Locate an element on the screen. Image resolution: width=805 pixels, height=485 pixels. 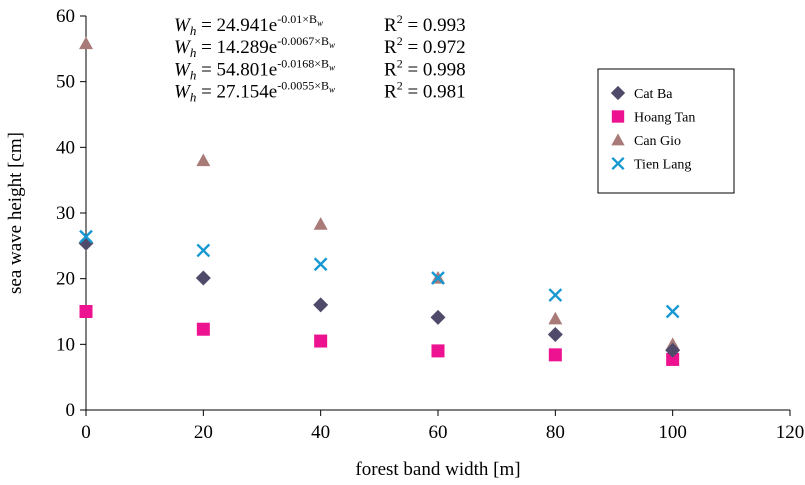
y-tick-label: 10 is located at coordinates (65, 344).